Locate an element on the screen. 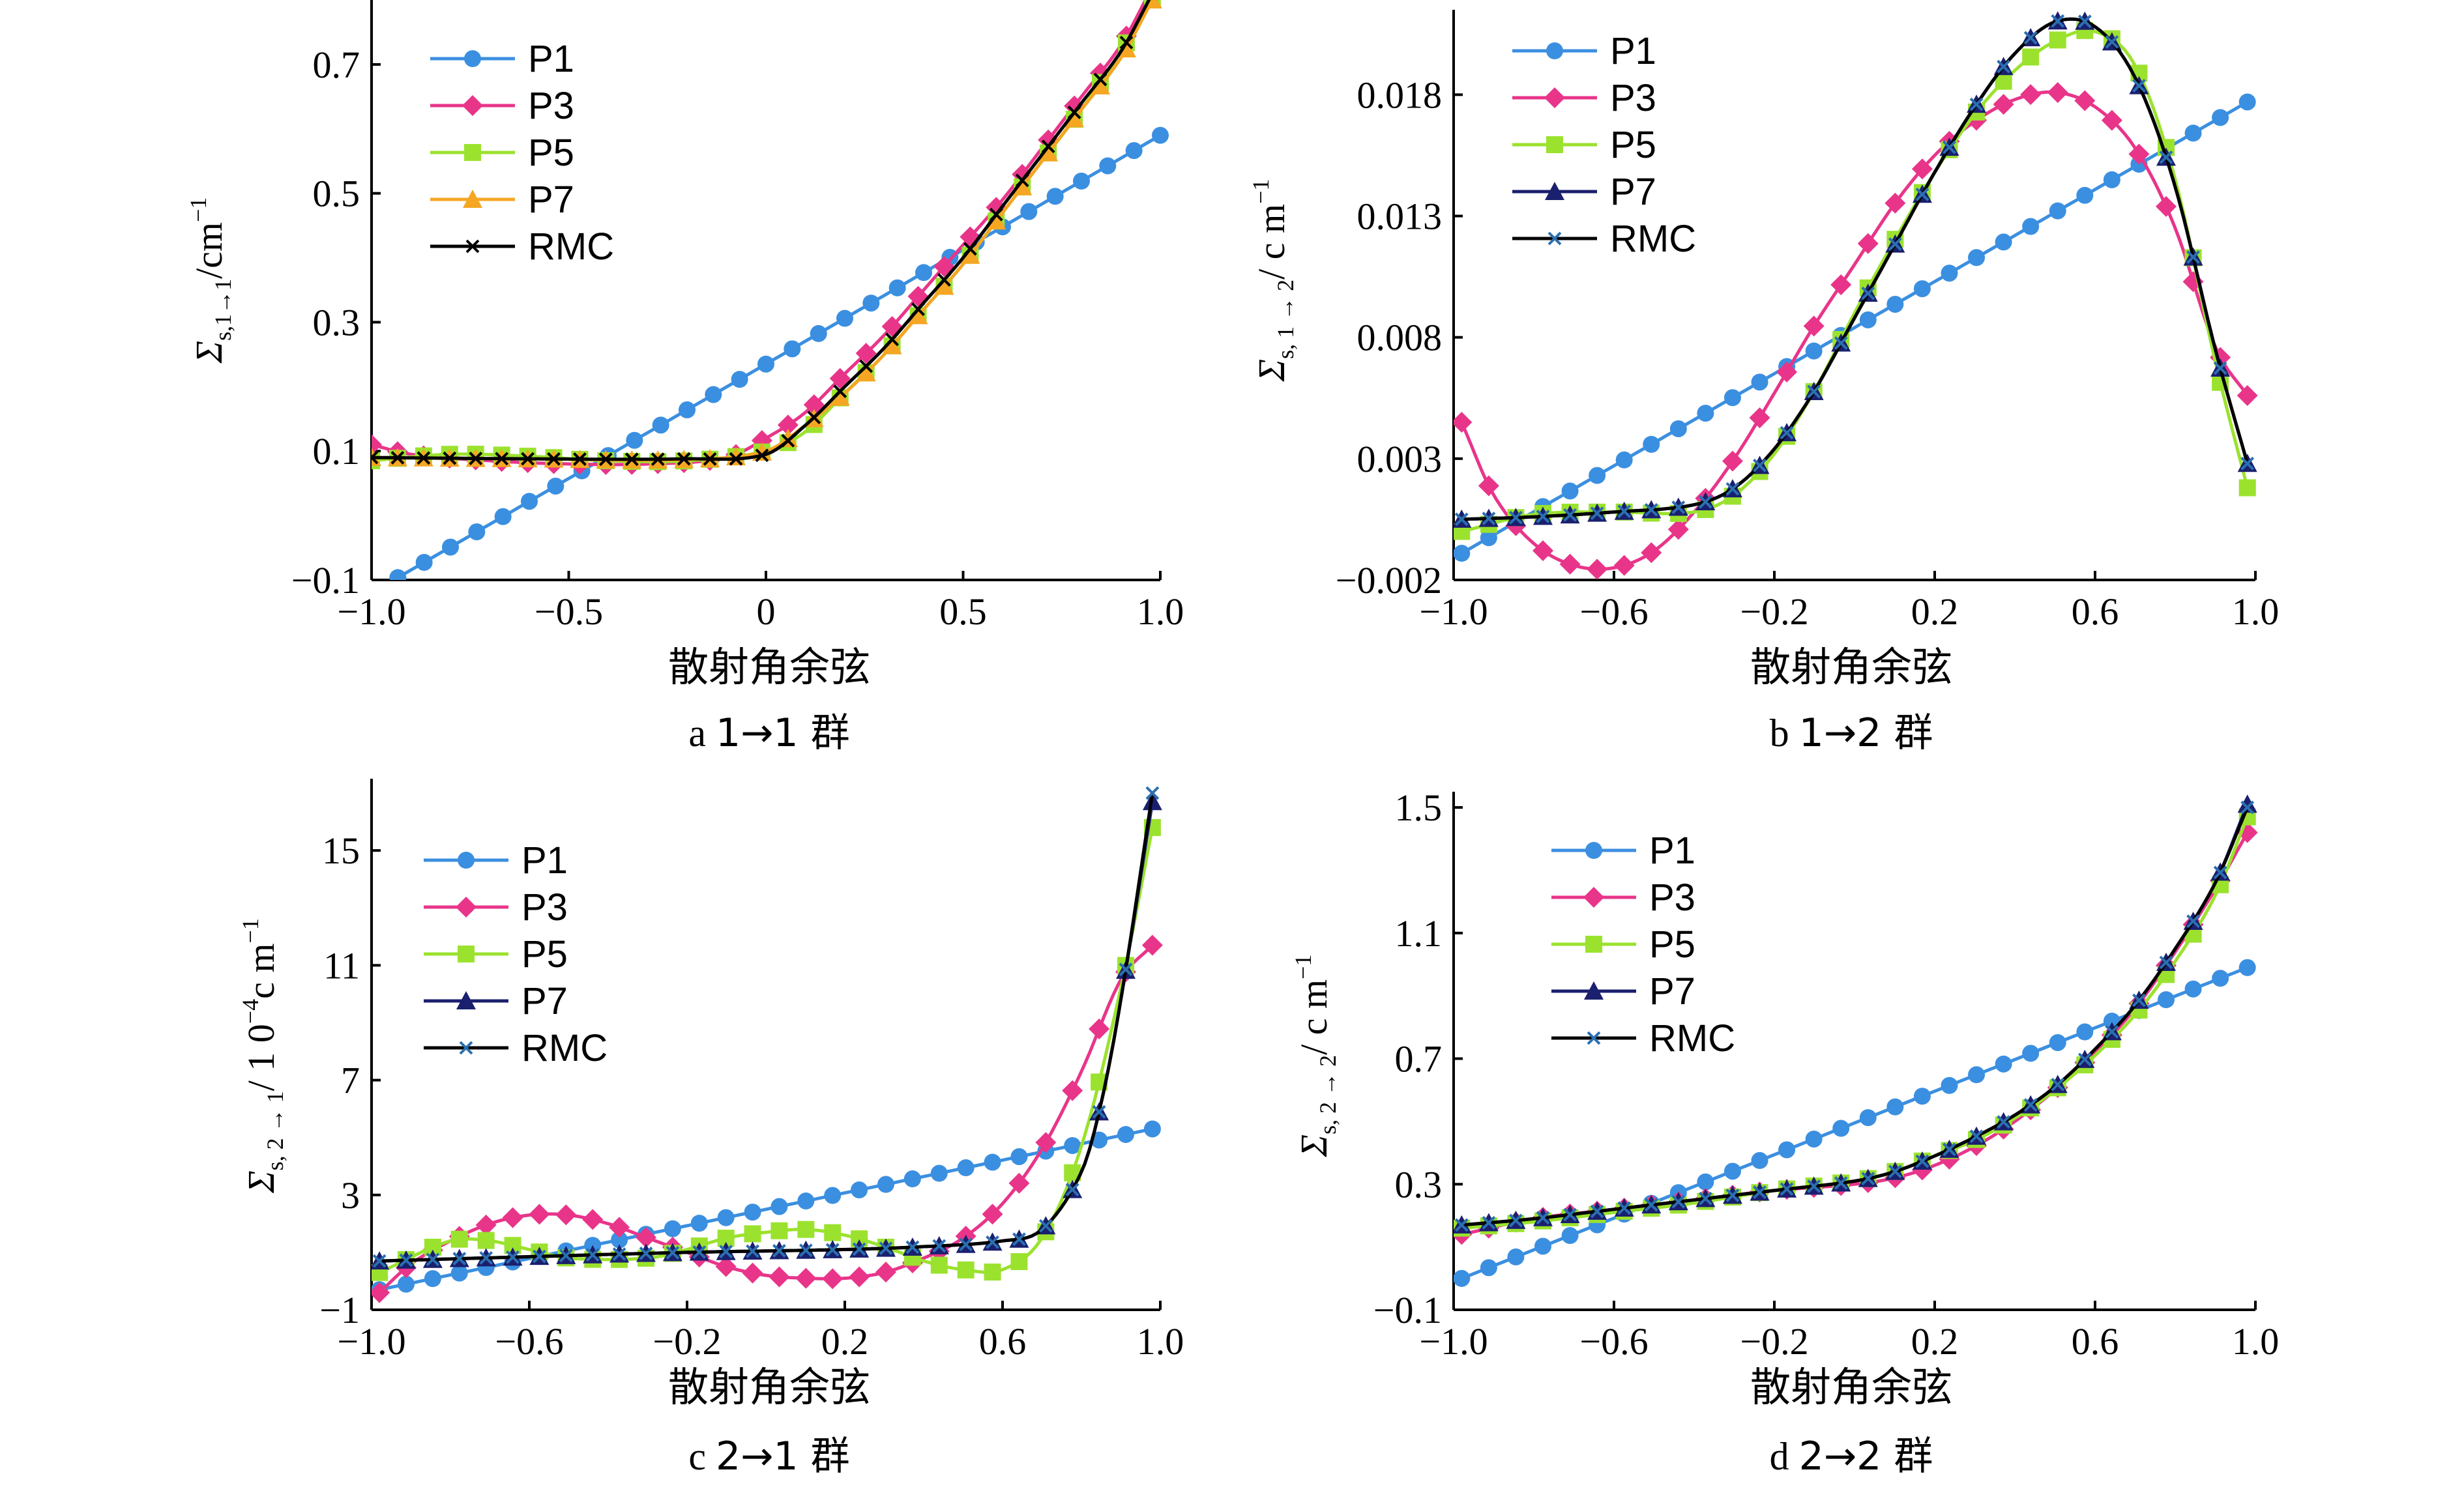  y-axis-label: Σs, 1 → 2/ c m−1 is located at coordinates (1273, 281).